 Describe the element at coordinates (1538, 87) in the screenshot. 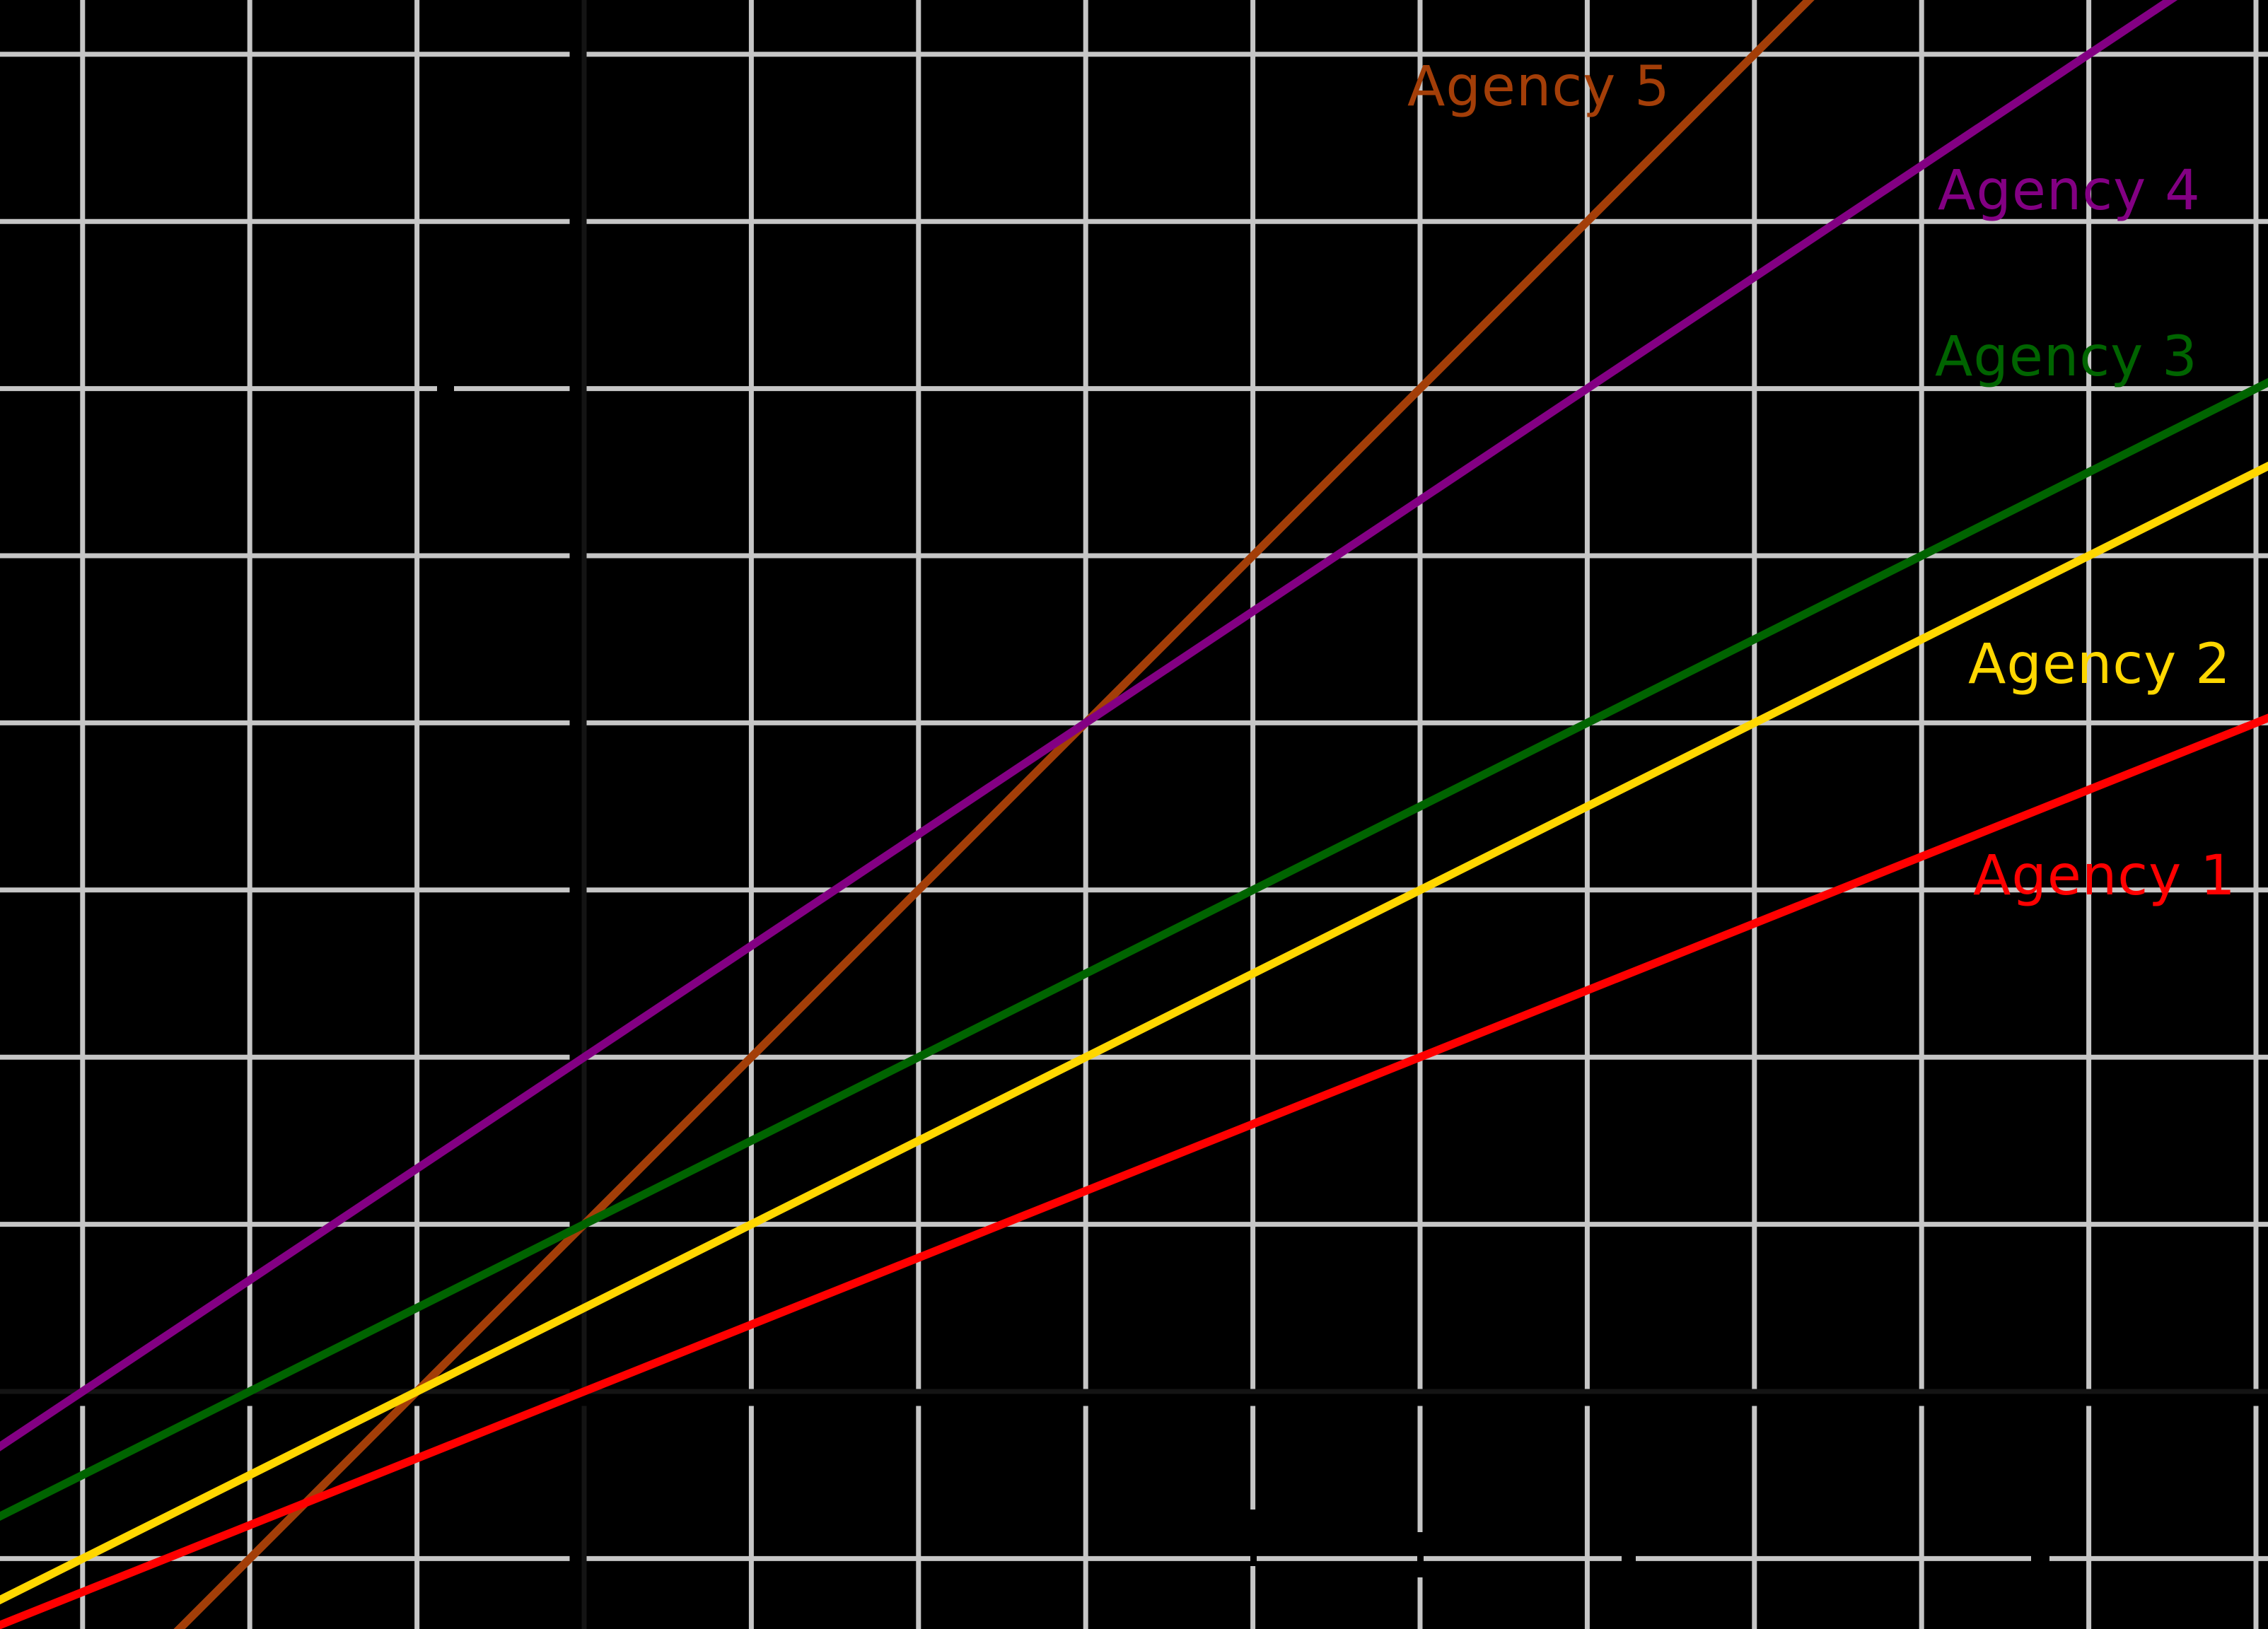

I see `series-label-agency-5: Agency 5` at that location.